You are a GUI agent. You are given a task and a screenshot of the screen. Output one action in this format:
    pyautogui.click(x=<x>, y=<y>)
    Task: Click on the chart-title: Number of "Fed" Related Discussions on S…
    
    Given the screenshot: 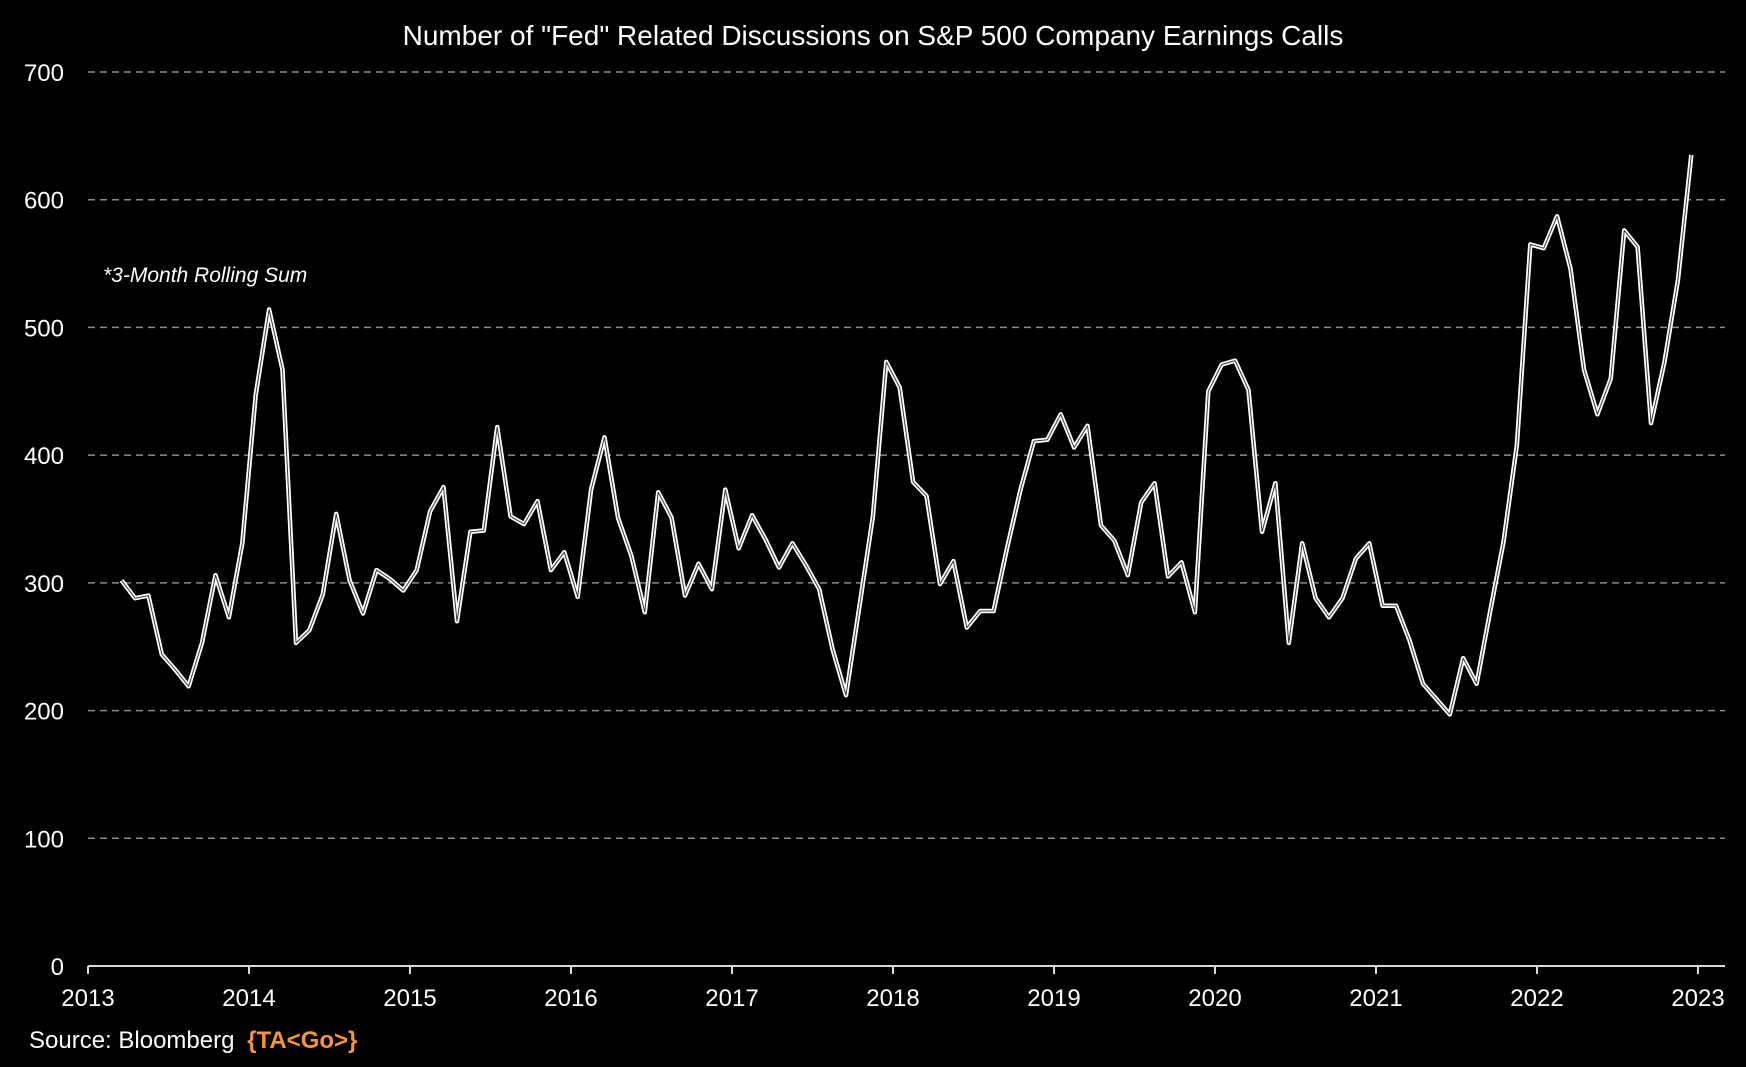 What is the action you would take?
    pyautogui.click(x=873, y=35)
    